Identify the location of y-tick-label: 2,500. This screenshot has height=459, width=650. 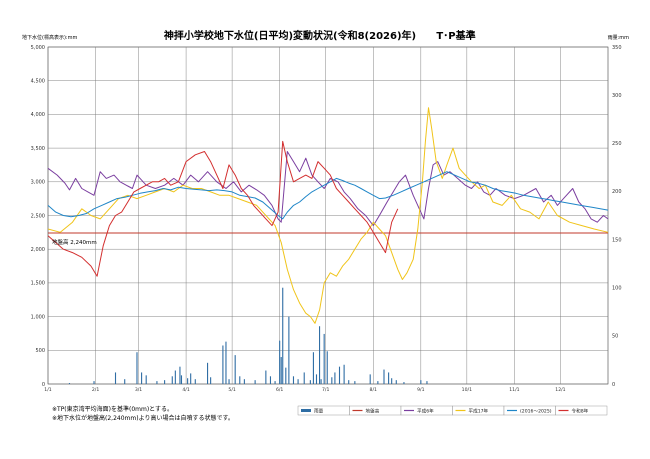
(38, 216).